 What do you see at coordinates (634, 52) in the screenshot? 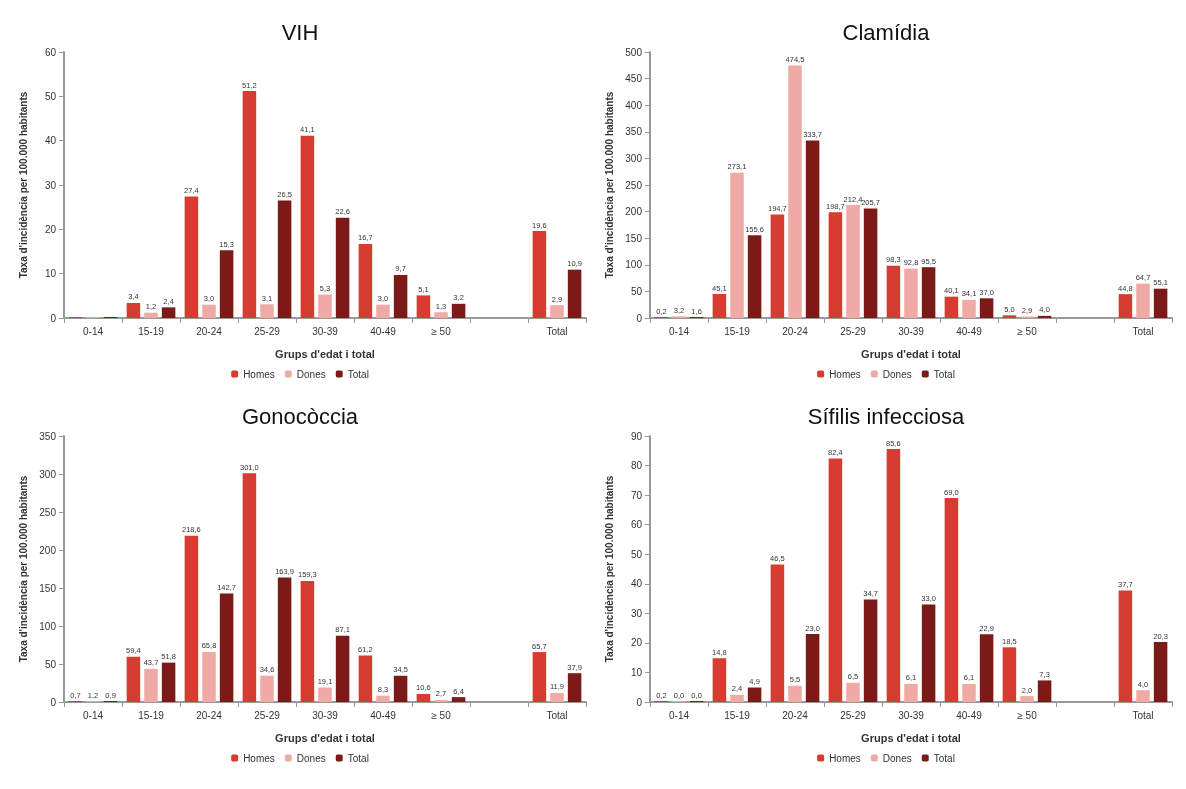
I see `y-tick-label: 500` at bounding box center [634, 52].